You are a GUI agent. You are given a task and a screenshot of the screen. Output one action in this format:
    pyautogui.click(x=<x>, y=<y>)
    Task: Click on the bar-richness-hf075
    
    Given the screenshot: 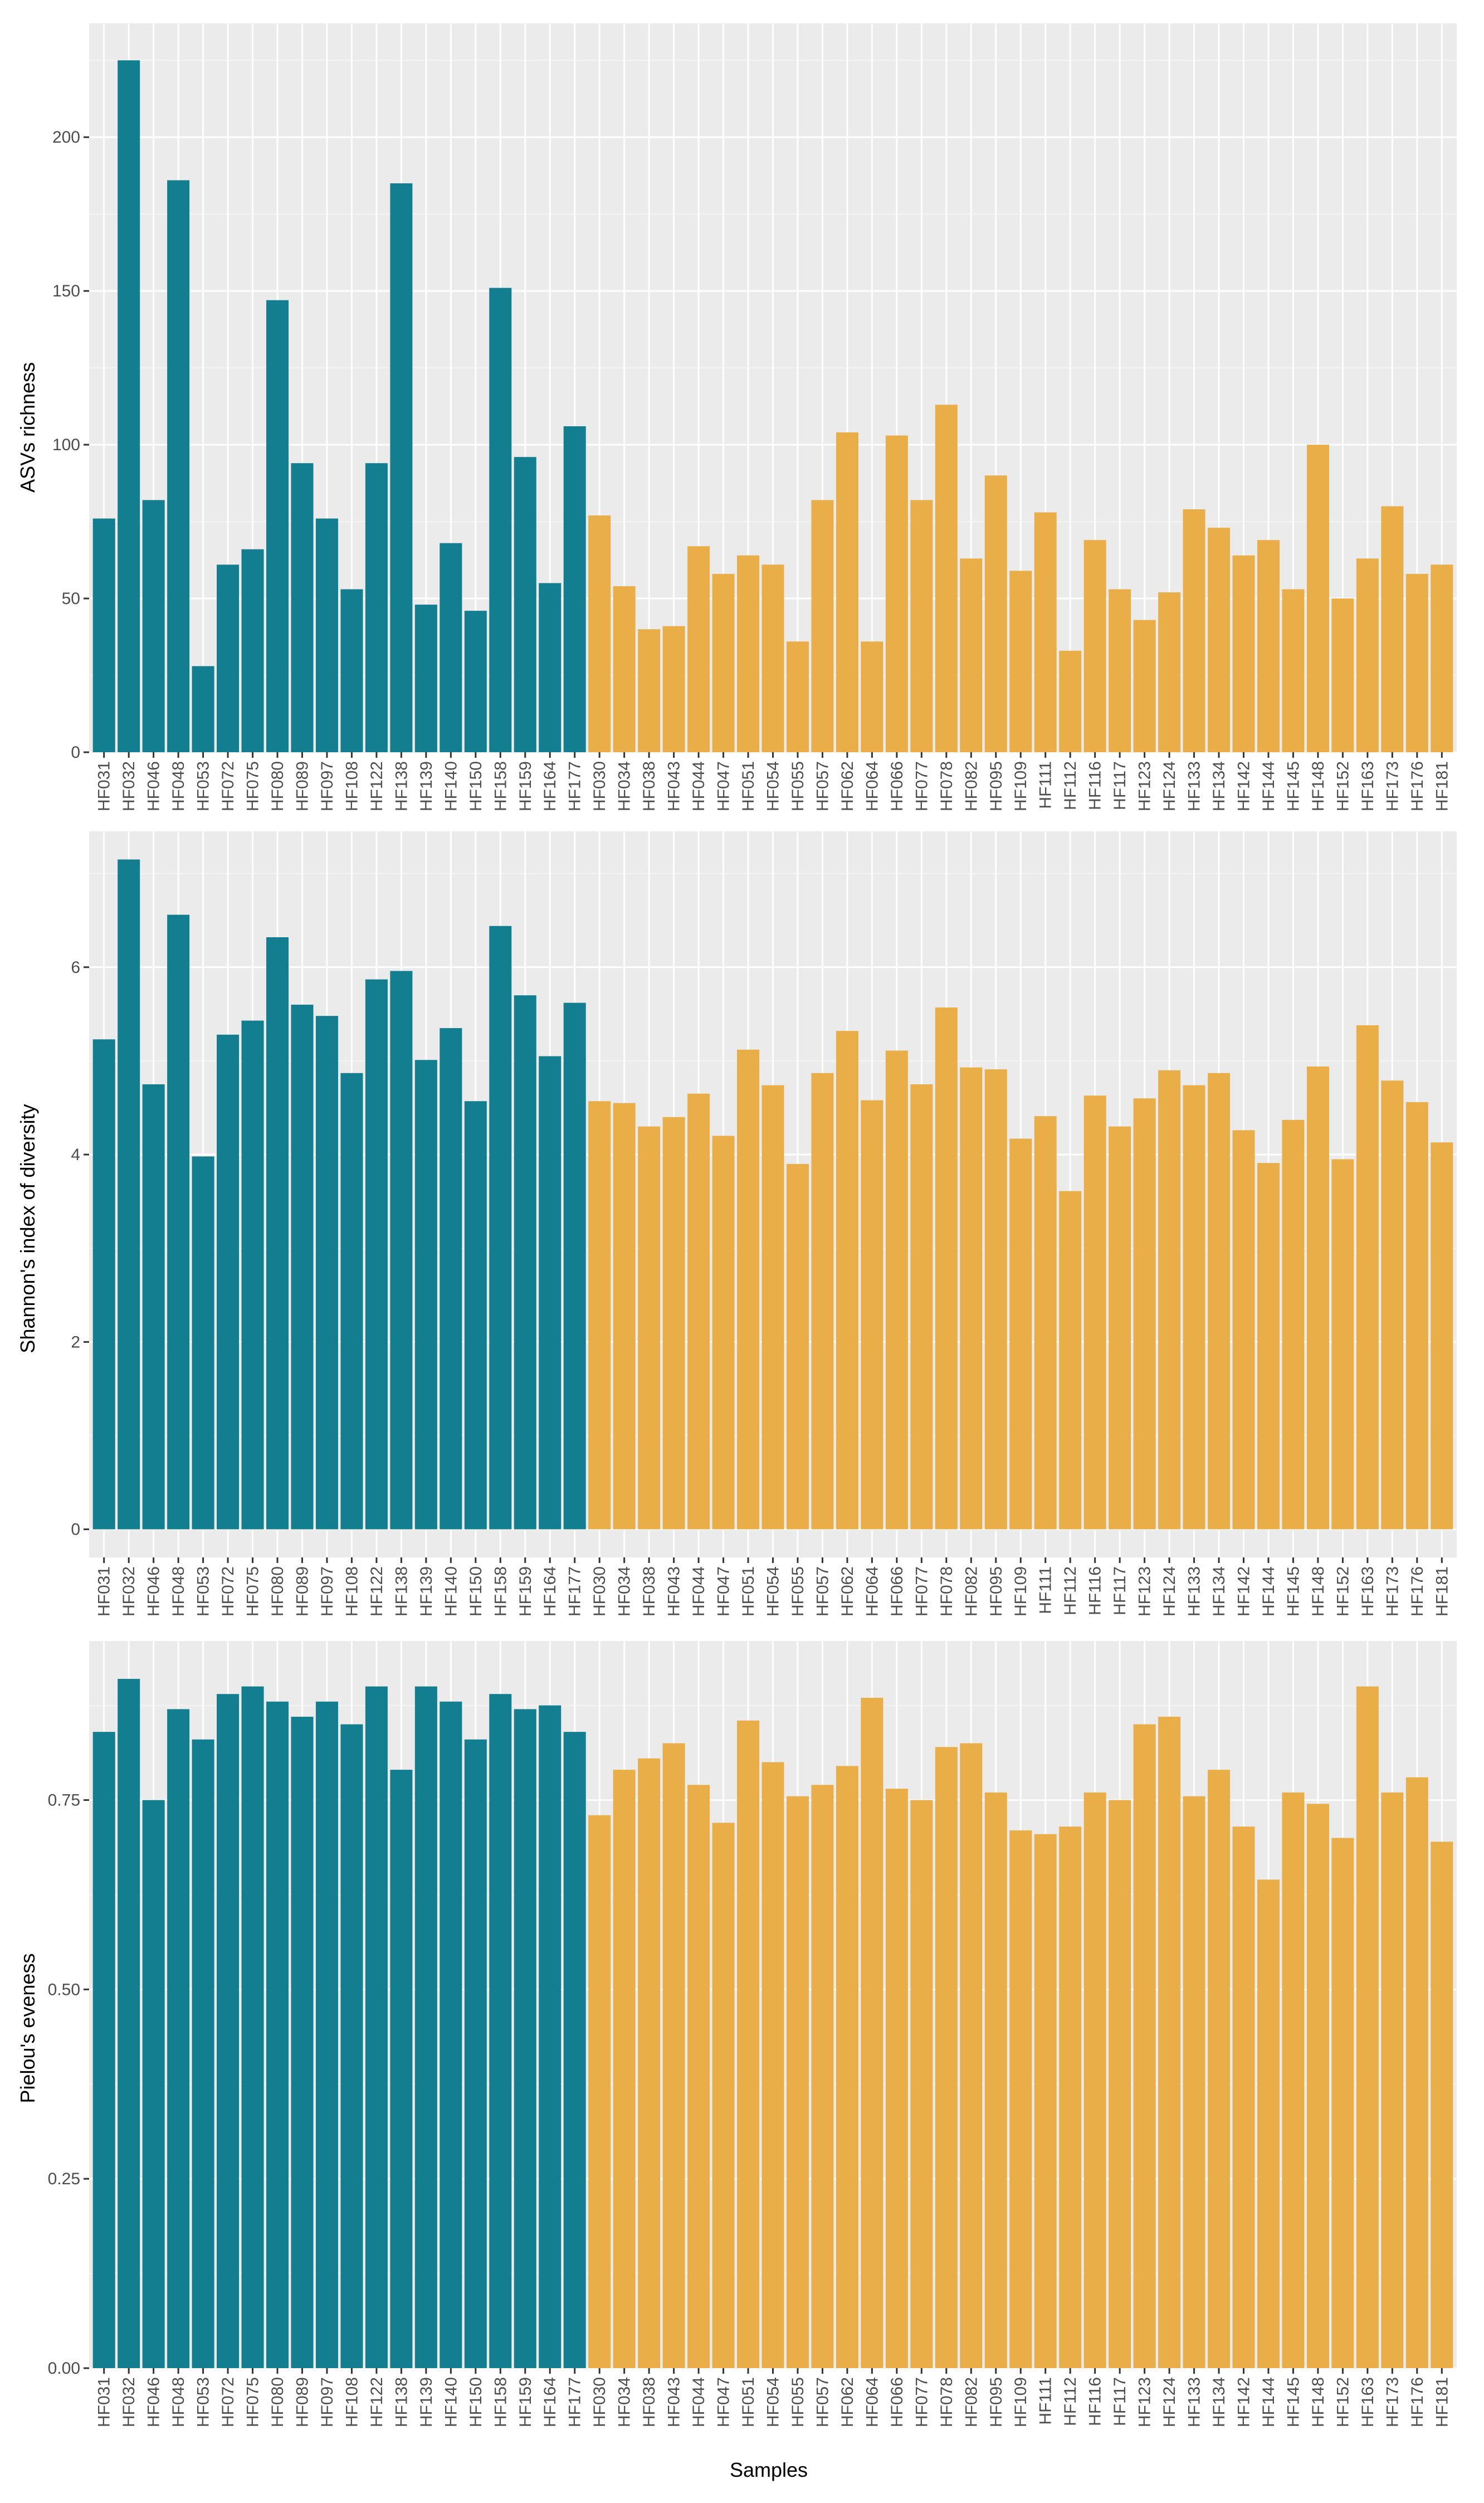 What is the action you would take?
    pyautogui.click(x=253, y=651)
    